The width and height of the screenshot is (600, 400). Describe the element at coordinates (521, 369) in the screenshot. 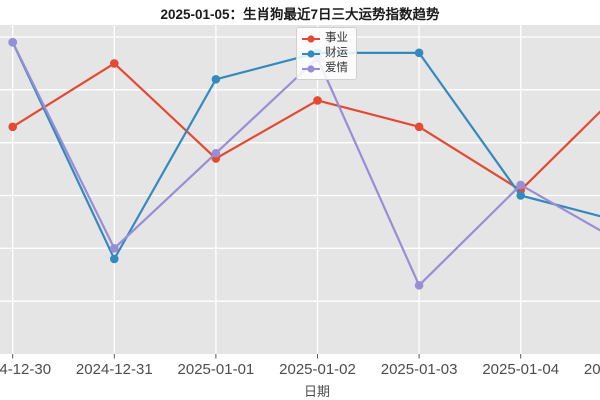

I see `x-tick-label: 2025-01-04` at that location.